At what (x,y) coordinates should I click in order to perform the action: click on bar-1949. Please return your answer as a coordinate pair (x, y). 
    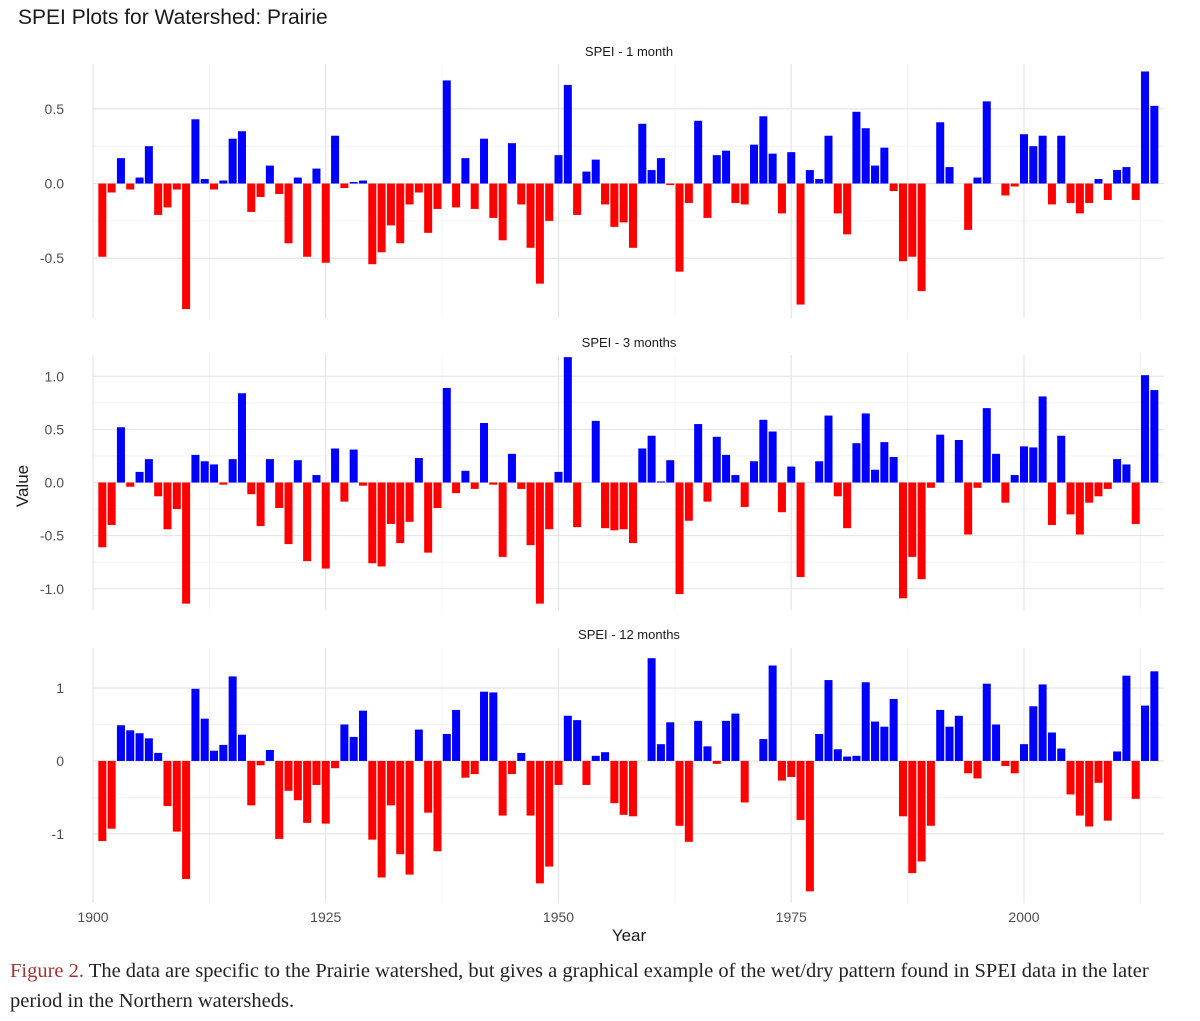
    Looking at the image, I should click on (549, 202).